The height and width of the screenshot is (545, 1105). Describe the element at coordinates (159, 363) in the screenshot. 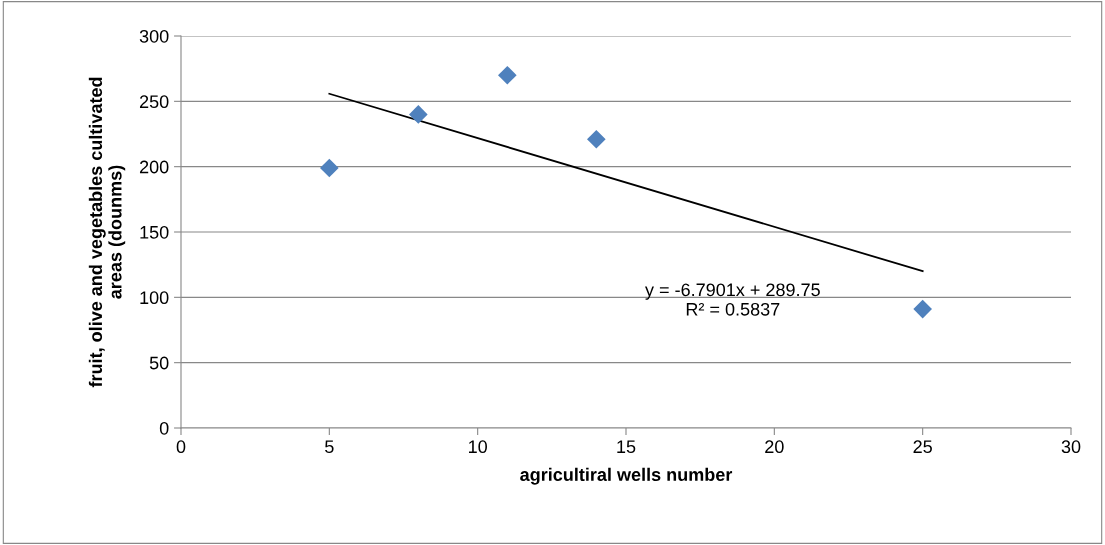

I see `y-tick-label: 50` at that location.